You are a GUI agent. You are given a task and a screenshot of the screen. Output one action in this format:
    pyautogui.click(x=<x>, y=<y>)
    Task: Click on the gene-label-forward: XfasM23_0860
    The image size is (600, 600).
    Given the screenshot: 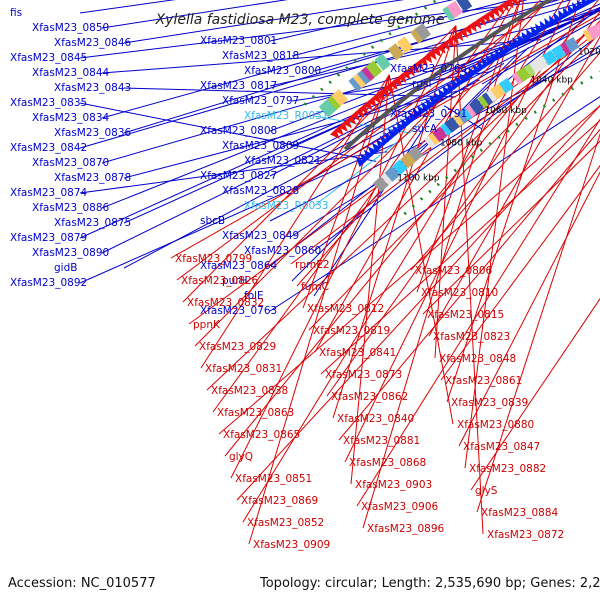 What is the action you would take?
    pyautogui.click(x=282, y=251)
    